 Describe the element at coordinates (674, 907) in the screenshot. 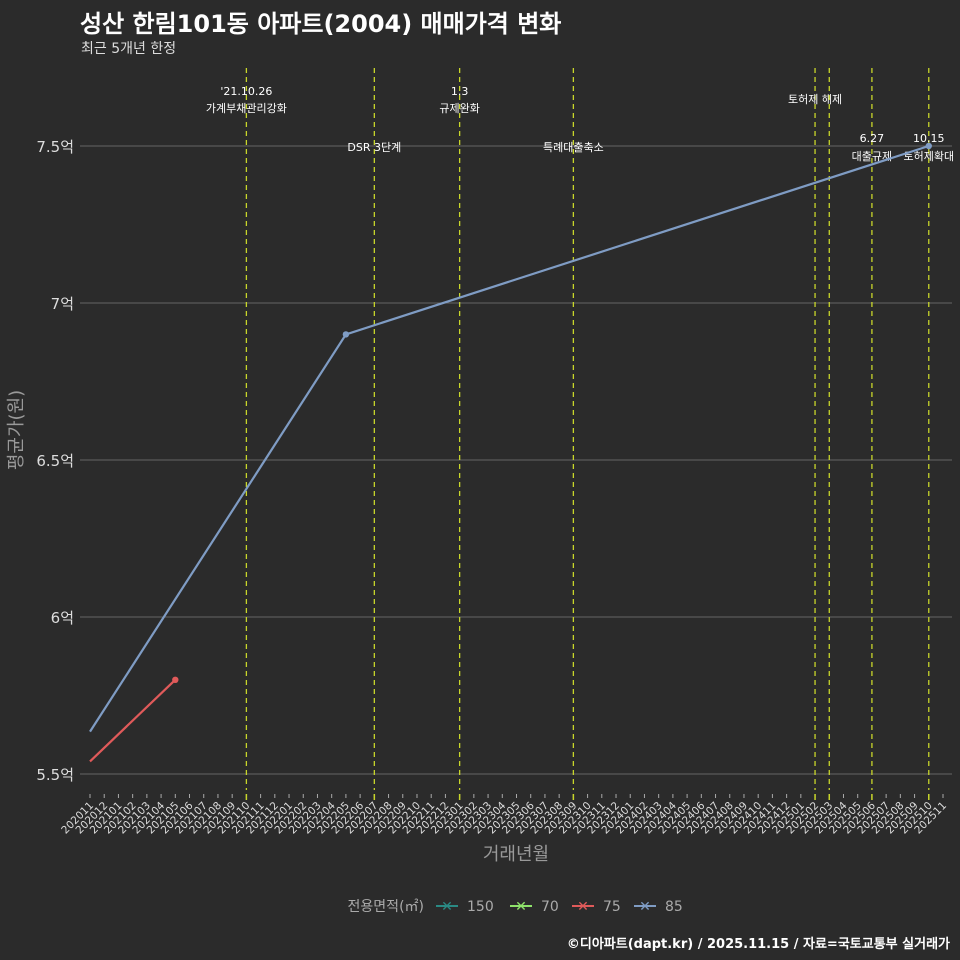

I see `legend-label-85: 85` at that location.